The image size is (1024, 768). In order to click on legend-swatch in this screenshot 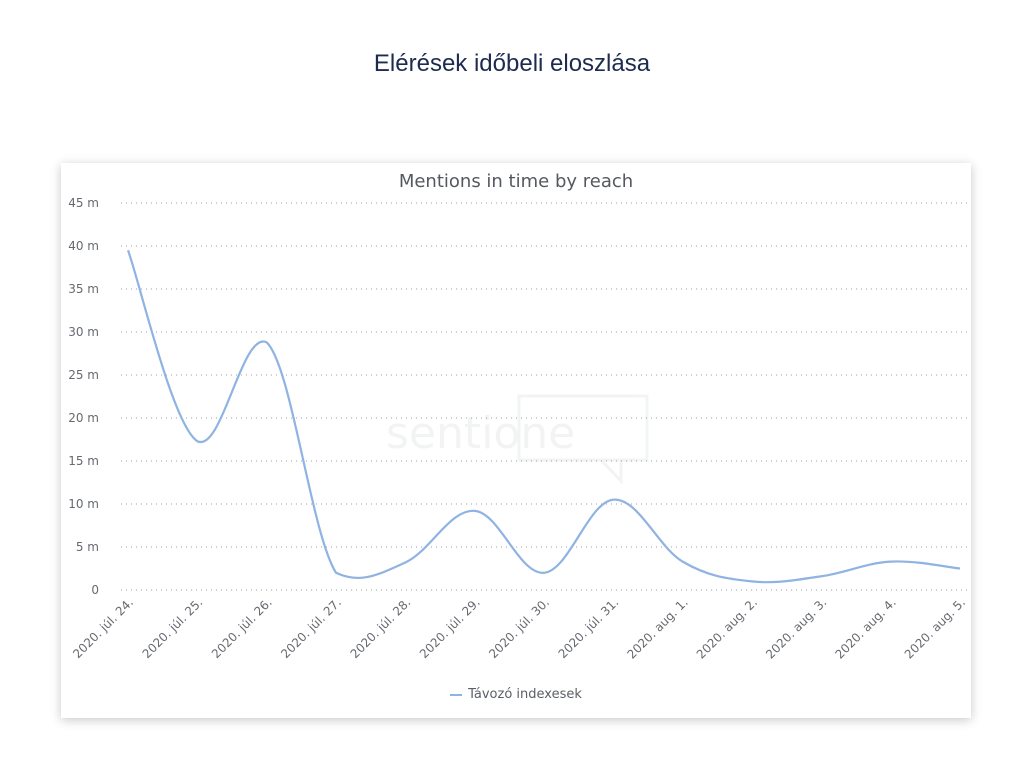, I will do `click(456, 694)`.